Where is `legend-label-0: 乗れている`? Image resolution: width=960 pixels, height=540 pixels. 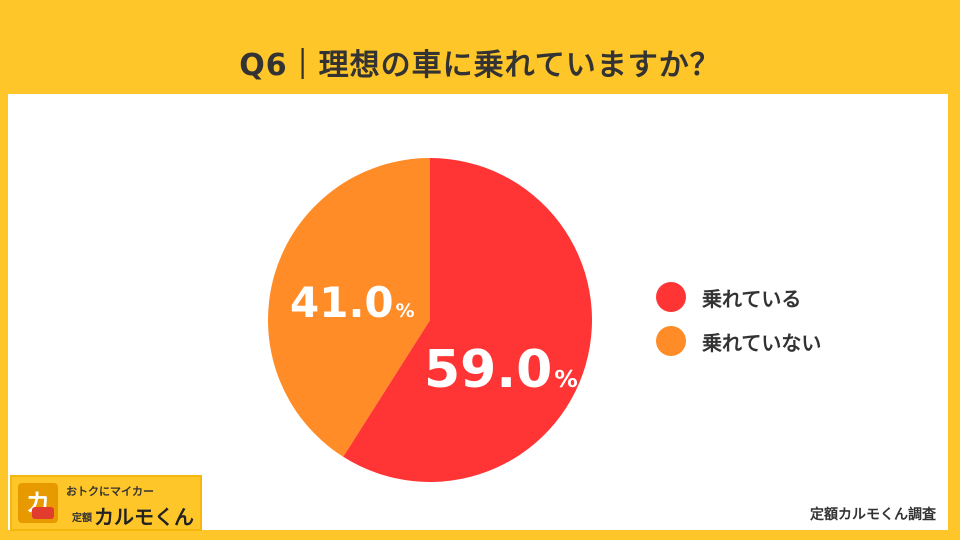 legend-label-0: 乗れている is located at coordinates (752, 298).